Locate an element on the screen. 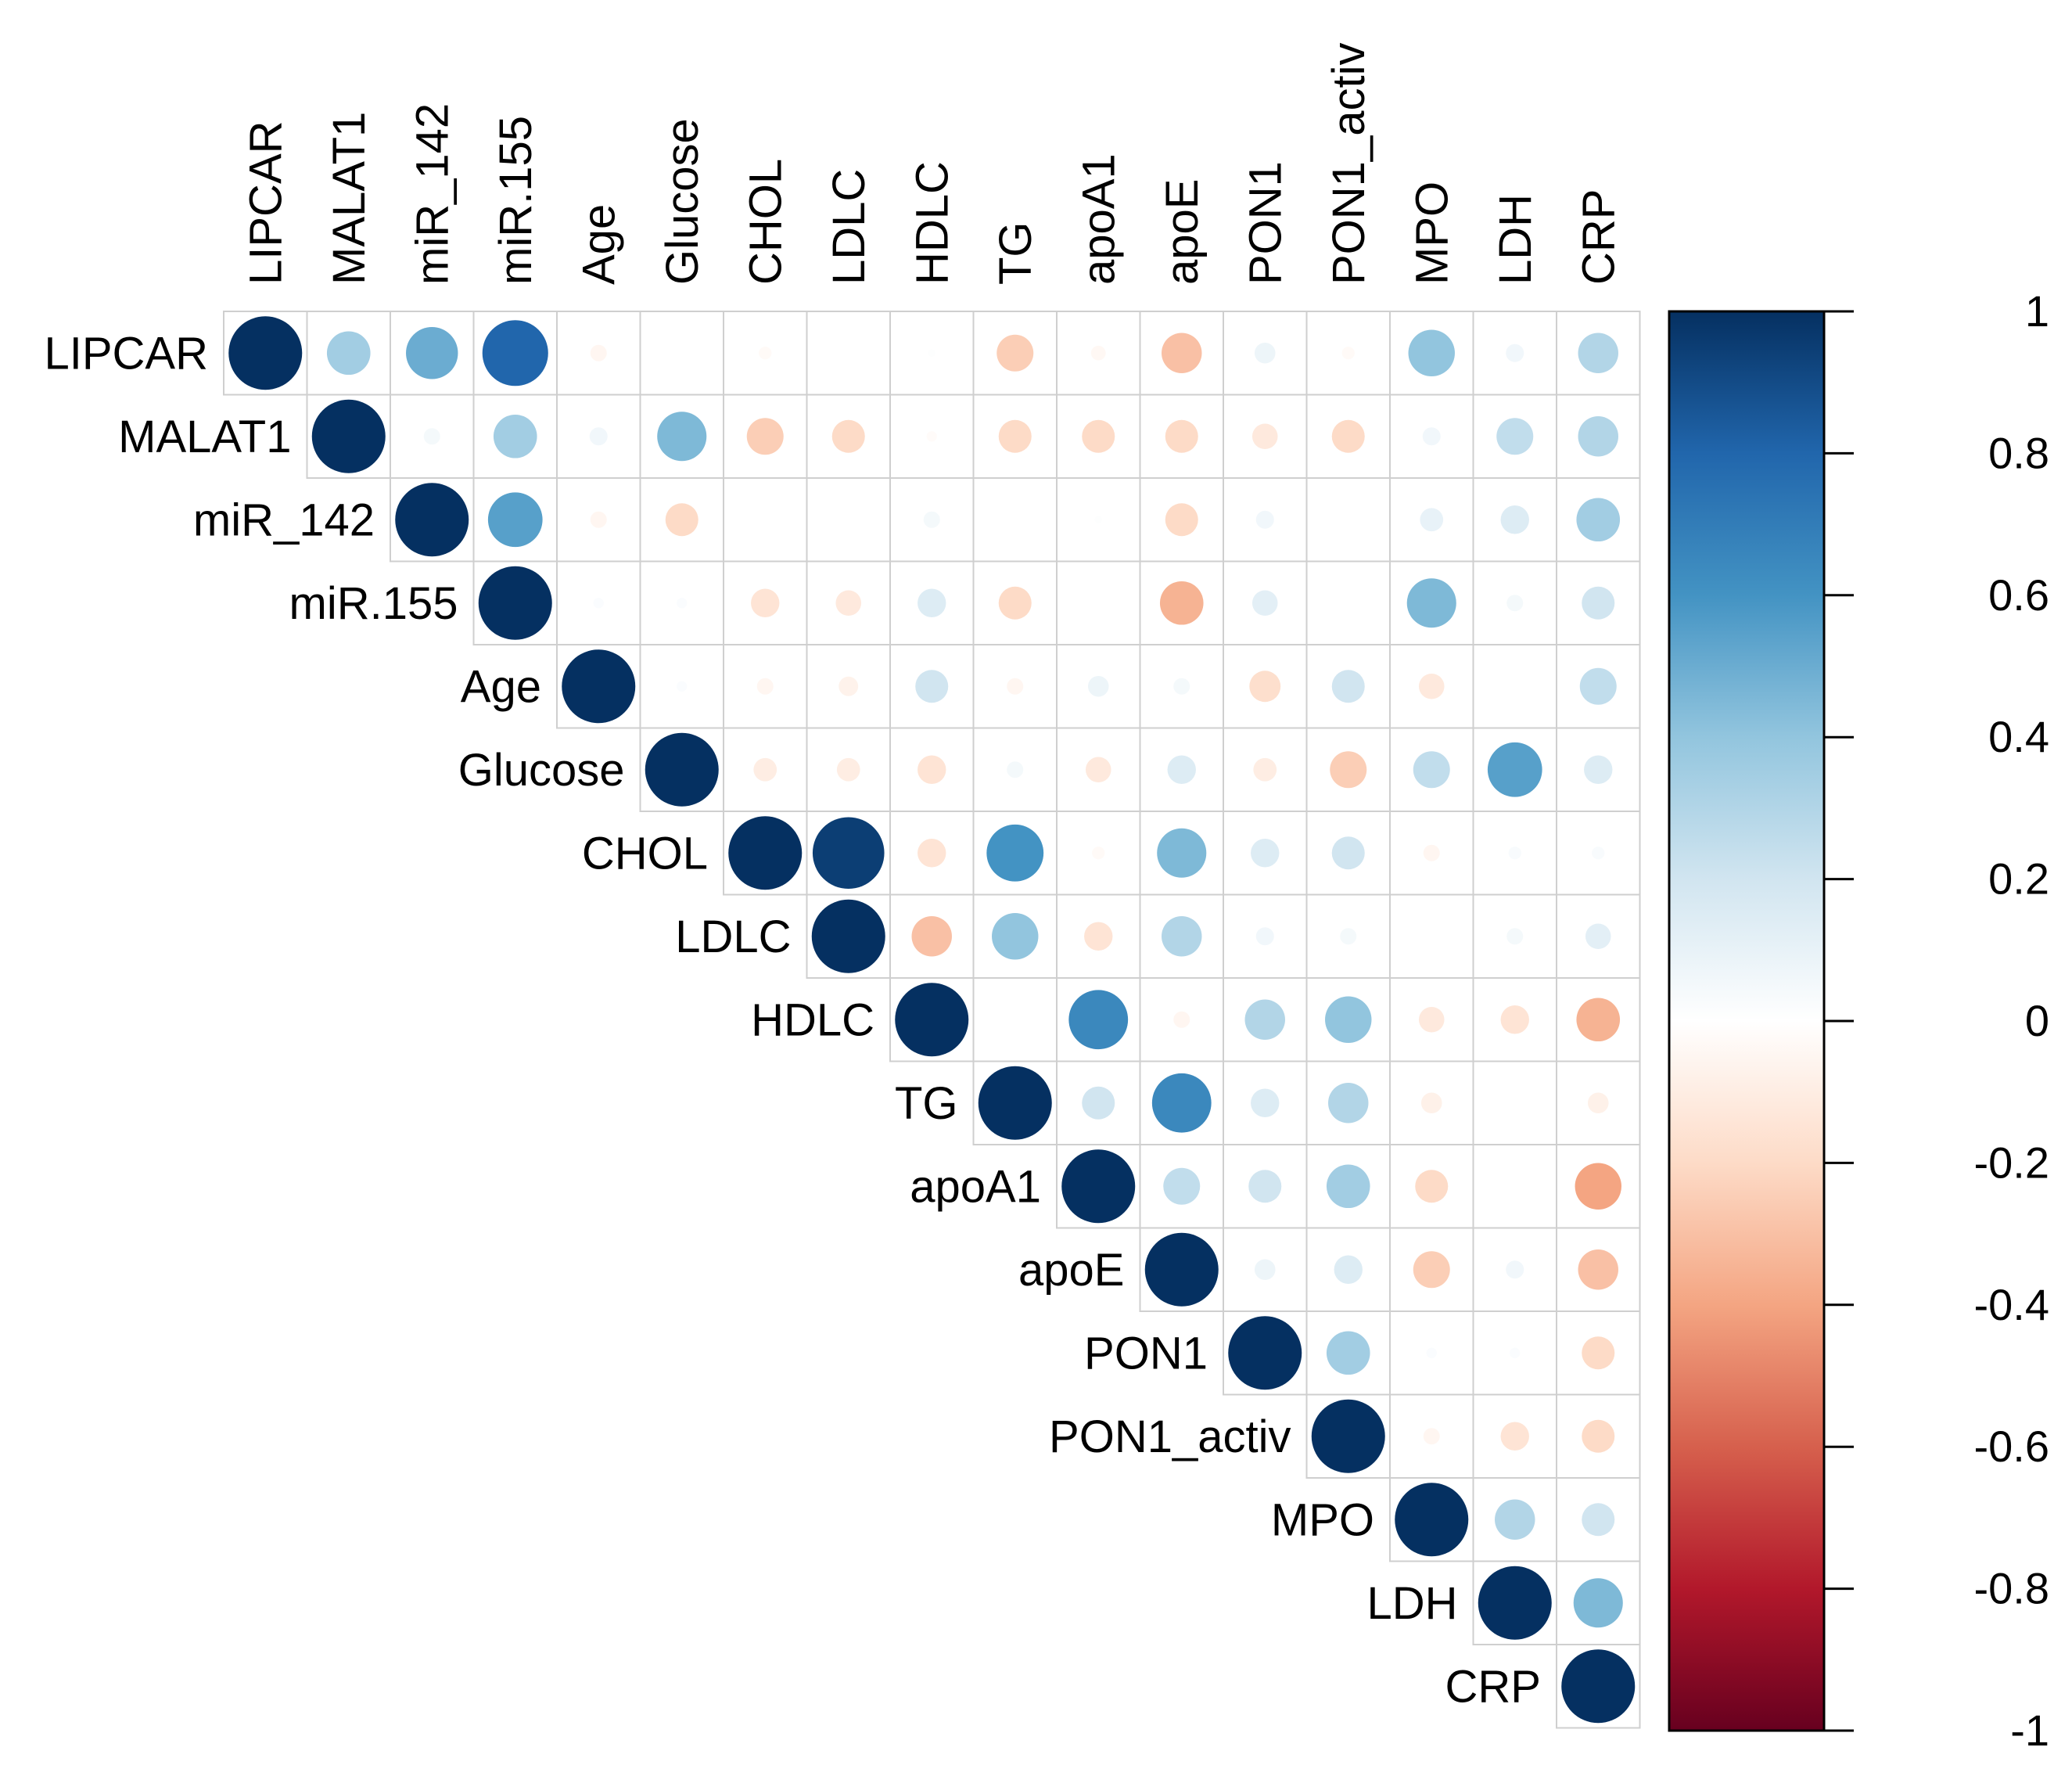  corr-circle-miR_142-LDH is located at coordinates (1514, 519).